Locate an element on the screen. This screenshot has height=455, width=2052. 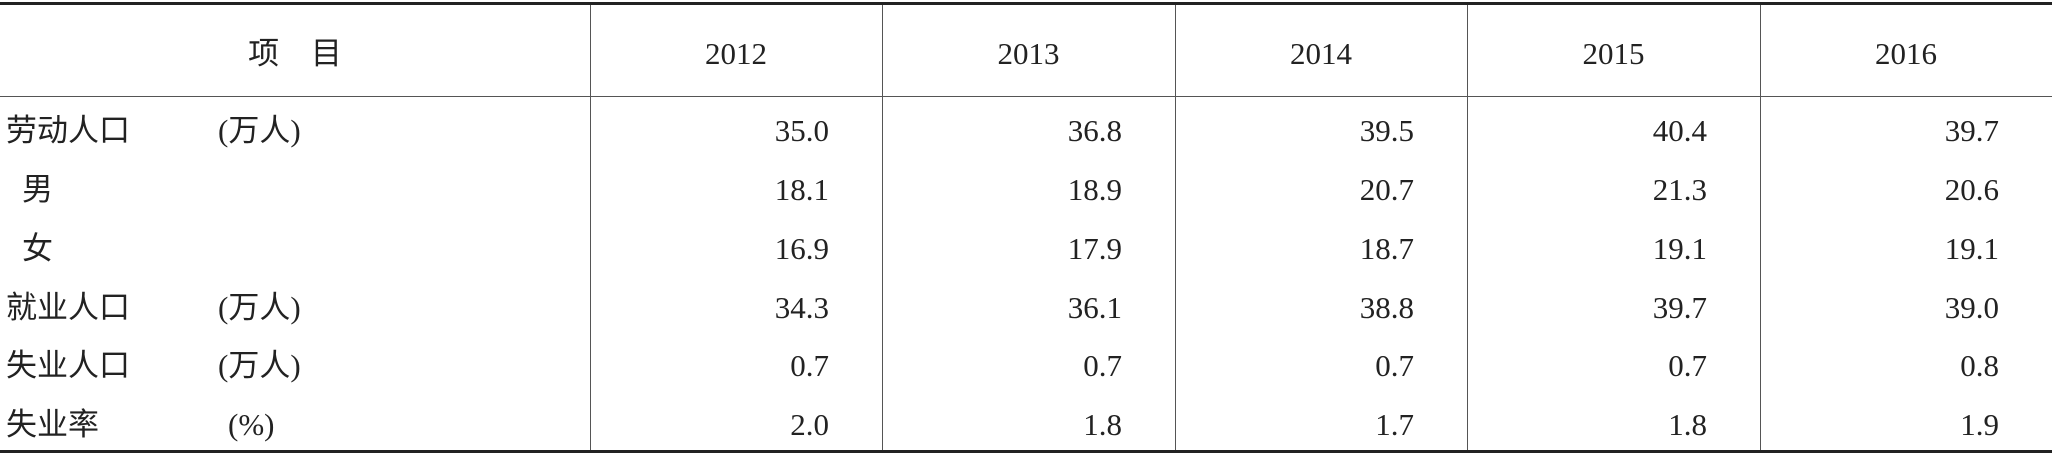
row-label: 就业人口 is located at coordinates (68, 307).